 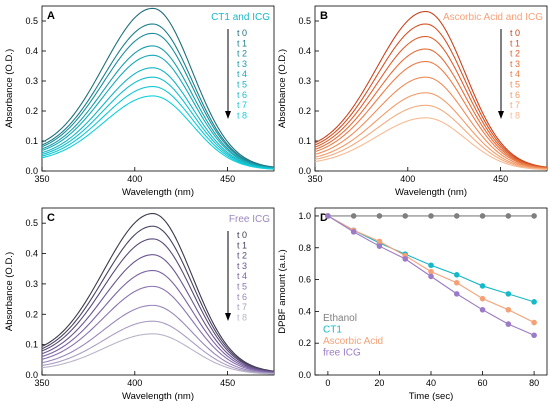 What do you see at coordinates (332, 330) in the screenshot?
I see `legend-entry: CT1` at bounding box center [332, 330].